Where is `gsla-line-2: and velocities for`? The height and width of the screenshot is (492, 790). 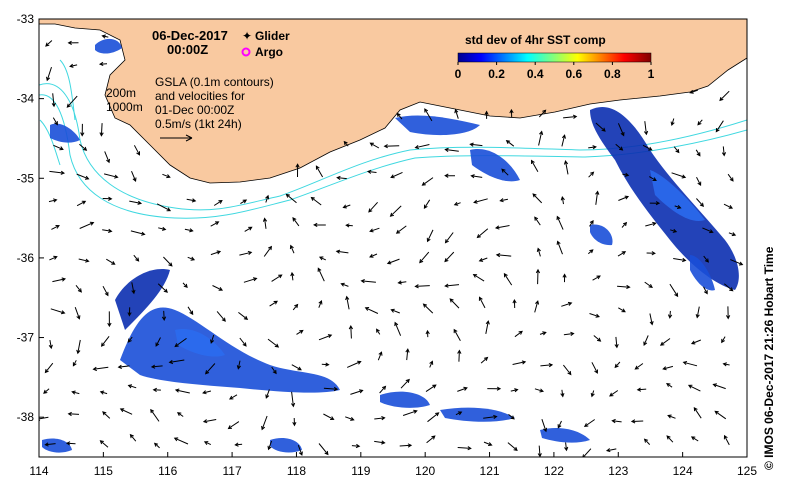 gsla-line-2: and velocities for is located at coordinates (200, 96).